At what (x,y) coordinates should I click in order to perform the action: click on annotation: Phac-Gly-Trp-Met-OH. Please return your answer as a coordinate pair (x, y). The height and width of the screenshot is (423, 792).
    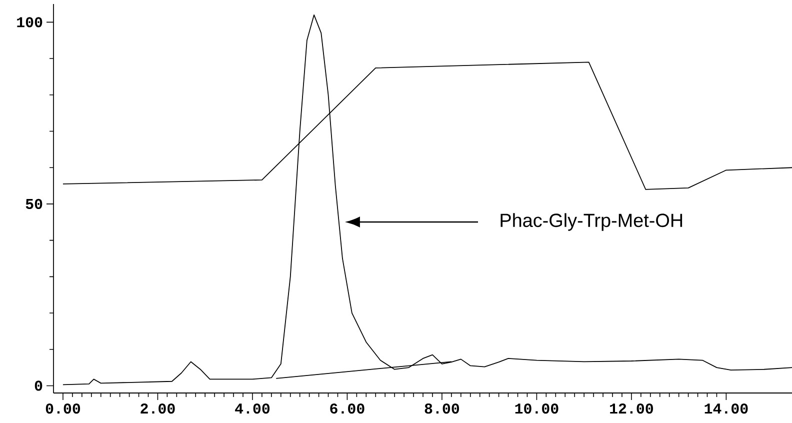
    Looking at the image, I should click on (591, 222).